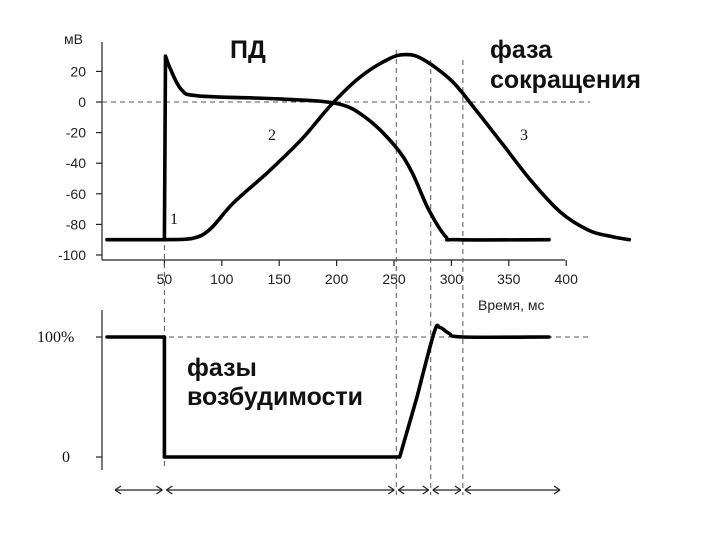  I want to click on y-unit-label: мВ, so click(73, 39).